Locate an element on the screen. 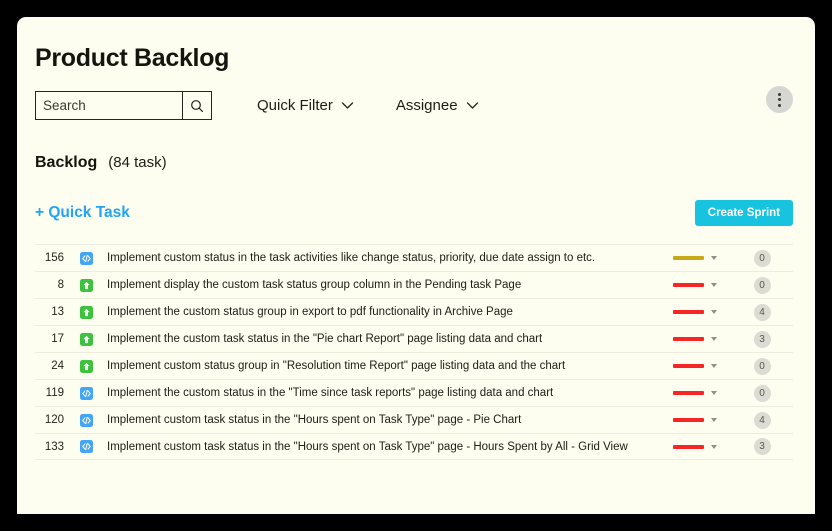 Image resolution: width=832 pixels, height=531 pixels. create-sprint-button: Create Sprint is located at coordinates (743, 213).